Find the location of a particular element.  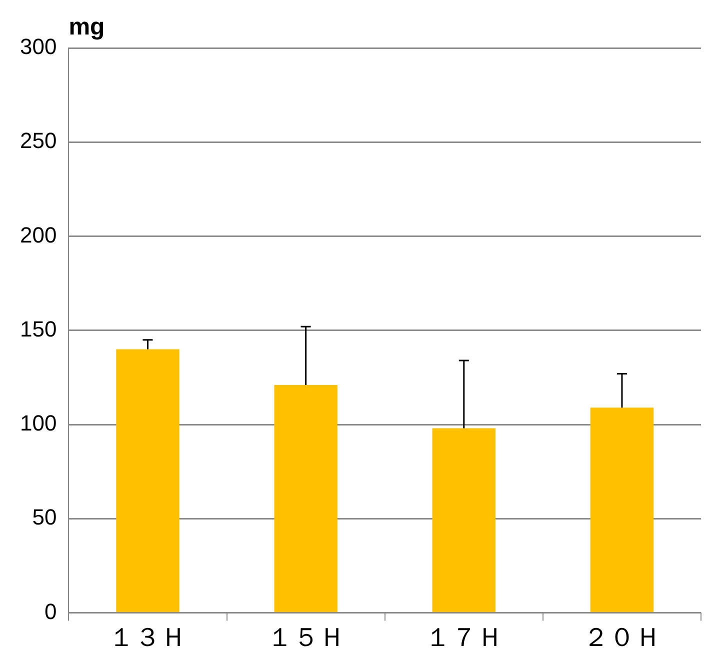

x-tick-label: １３Ｈ is located at coordinates (147, 638).